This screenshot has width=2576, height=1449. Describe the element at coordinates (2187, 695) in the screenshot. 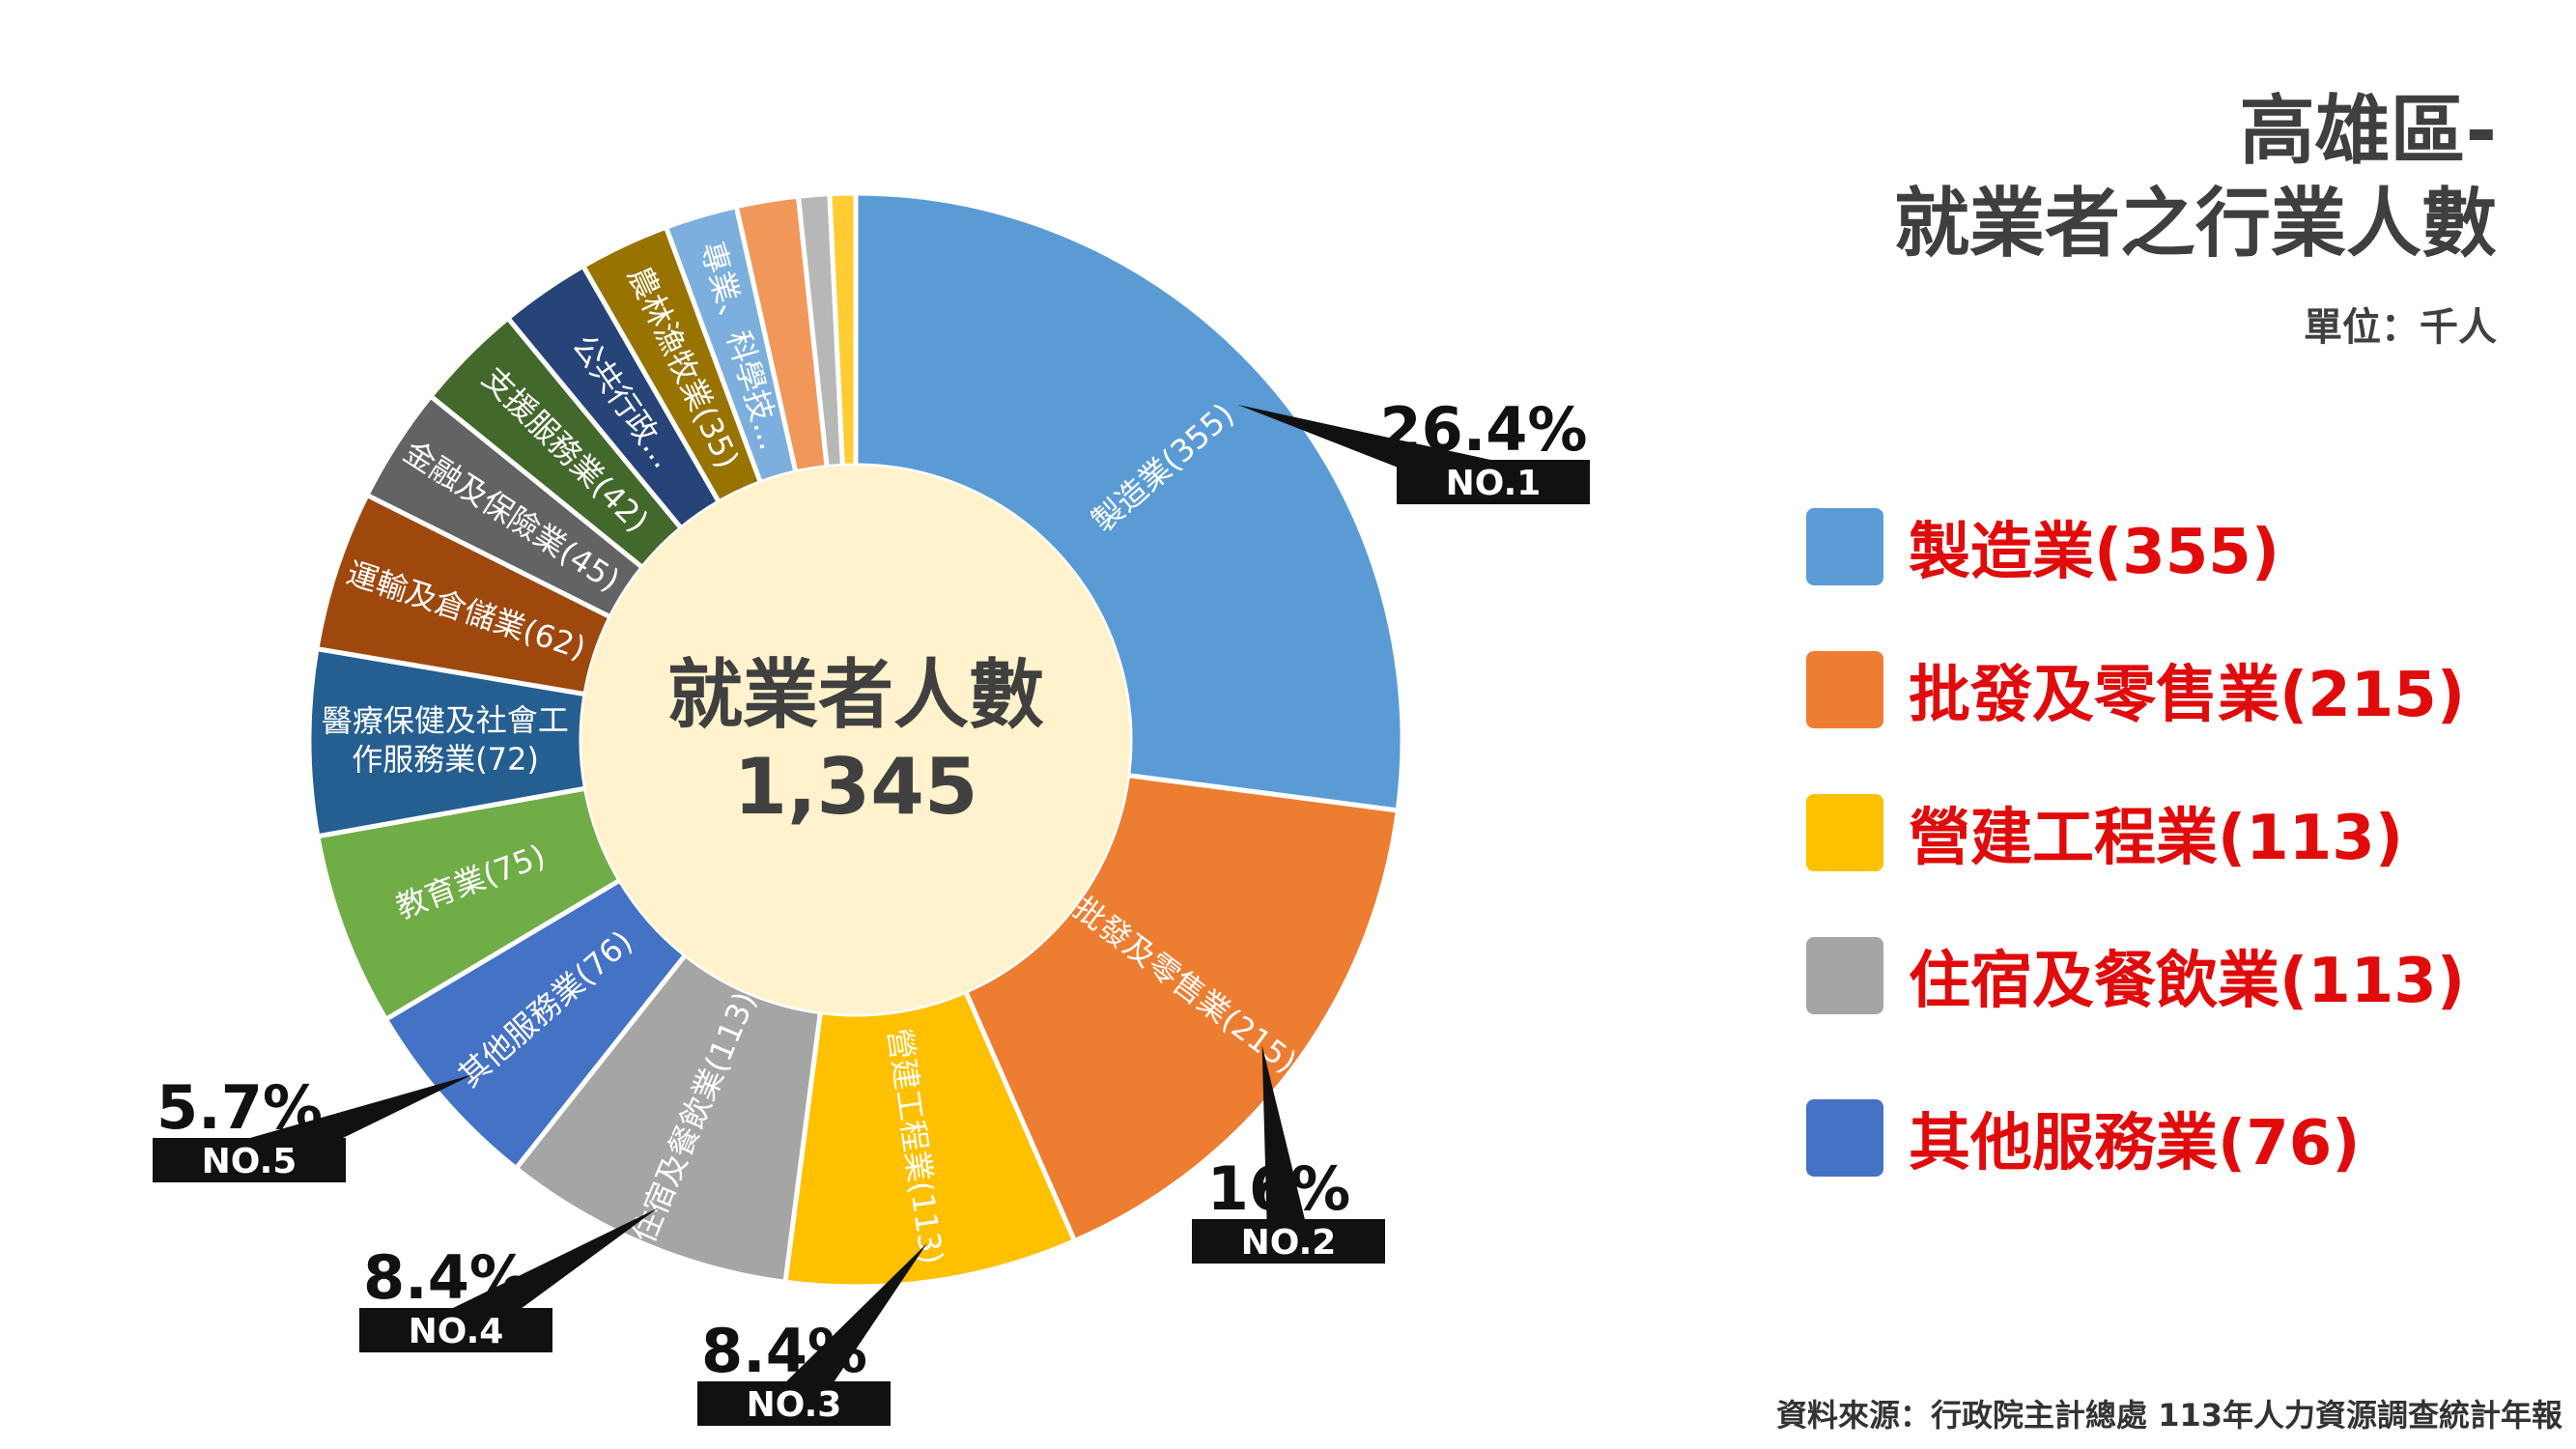

I see `legend-label: 批發及零售業(215)` at that location.